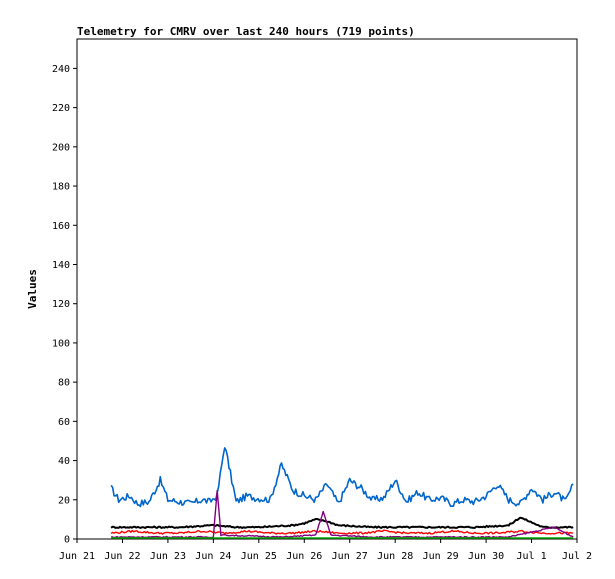 The height and width of the screenshot is (579, 615). What do you see at coordinates (77, 556) in the screenshot?
I see `x-tick-label: Jun 21` at bounding box center [77, 556].